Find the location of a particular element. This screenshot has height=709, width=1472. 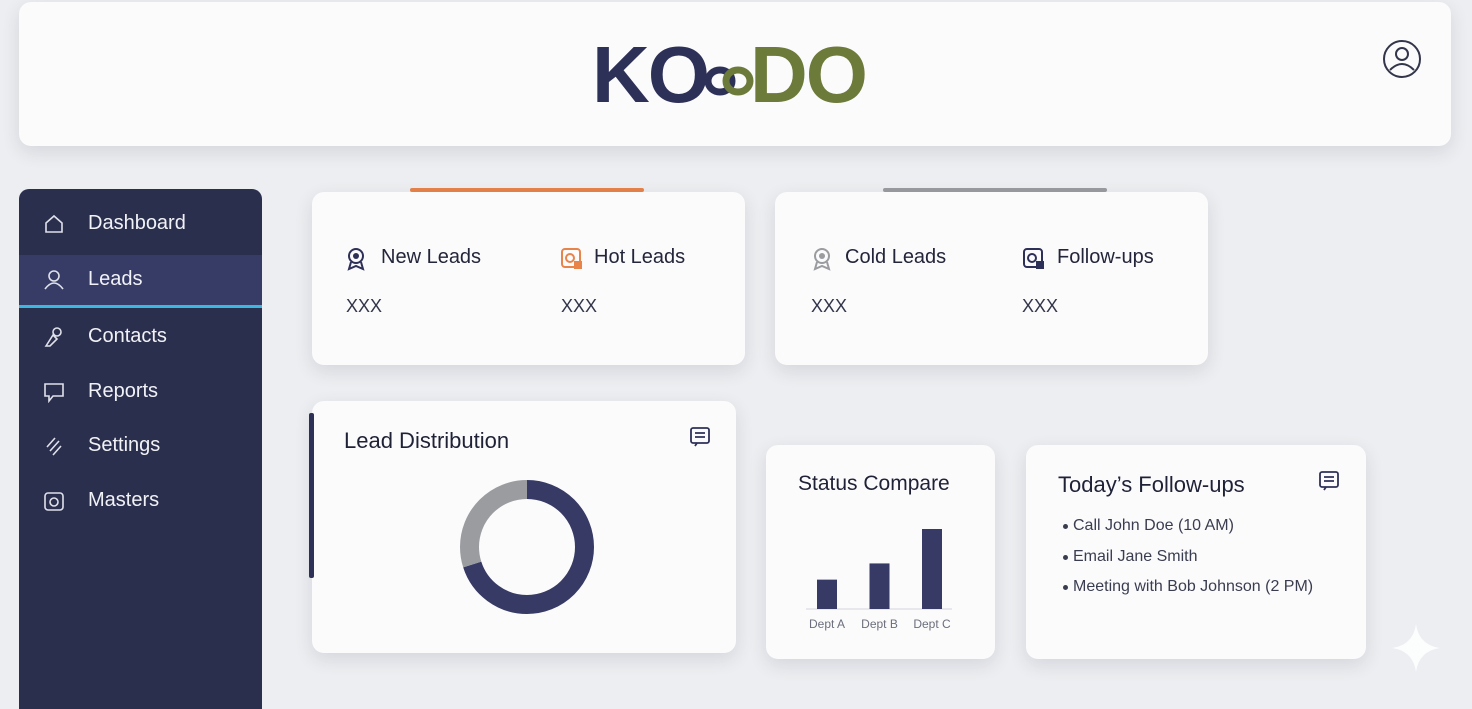

status-compare-card: Status Compare Dept A Dept B Dept C is located at coordinates (880, 552).